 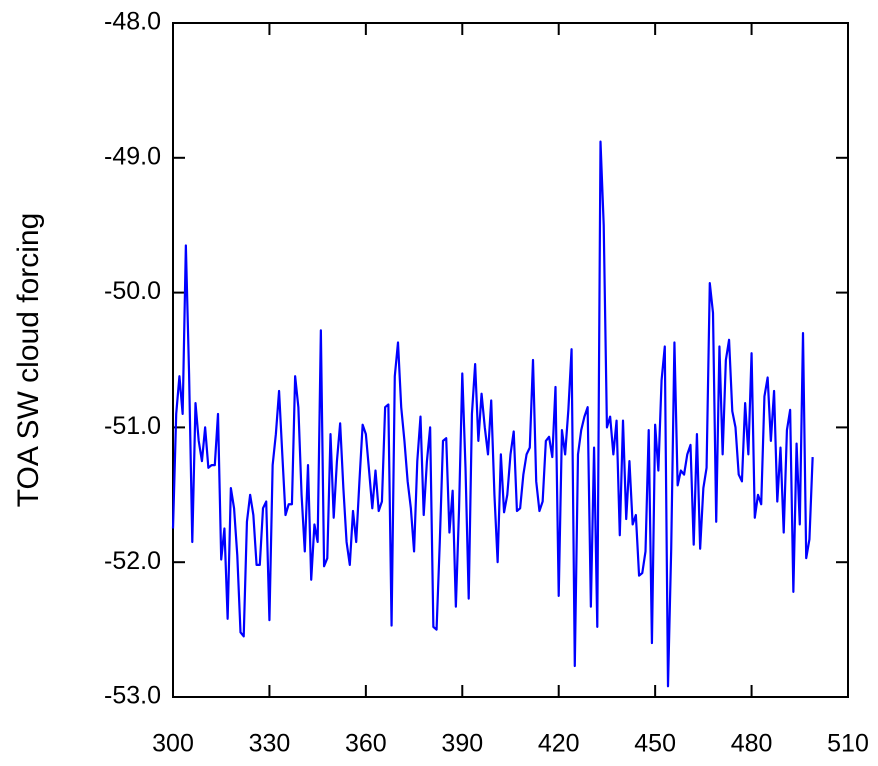 What do you see at coordinates (132, 426) in the screenshot?
I see `y-tick-label: -51.0` at bounding box center [132, 426].